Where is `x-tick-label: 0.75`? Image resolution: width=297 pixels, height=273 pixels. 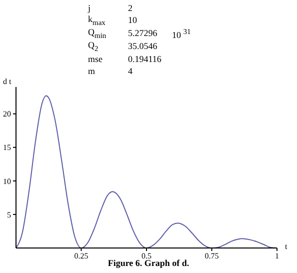 x-tick-label: 0.75 is located at coordinates (211, 256).